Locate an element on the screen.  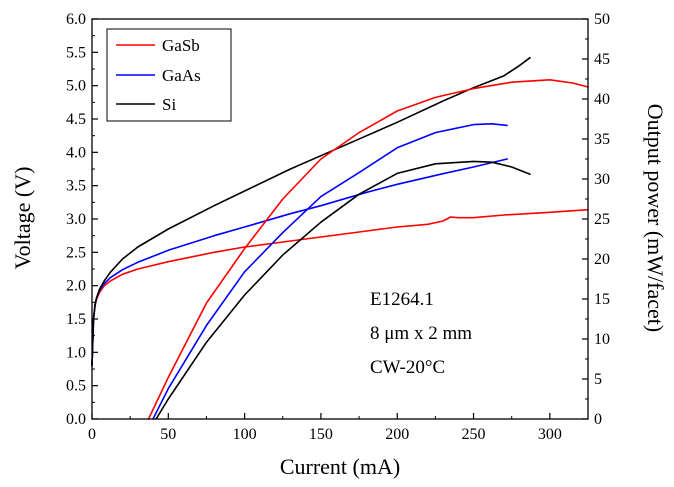
y-left-tick-label: 4.5 is located at coordinates (76, 119).